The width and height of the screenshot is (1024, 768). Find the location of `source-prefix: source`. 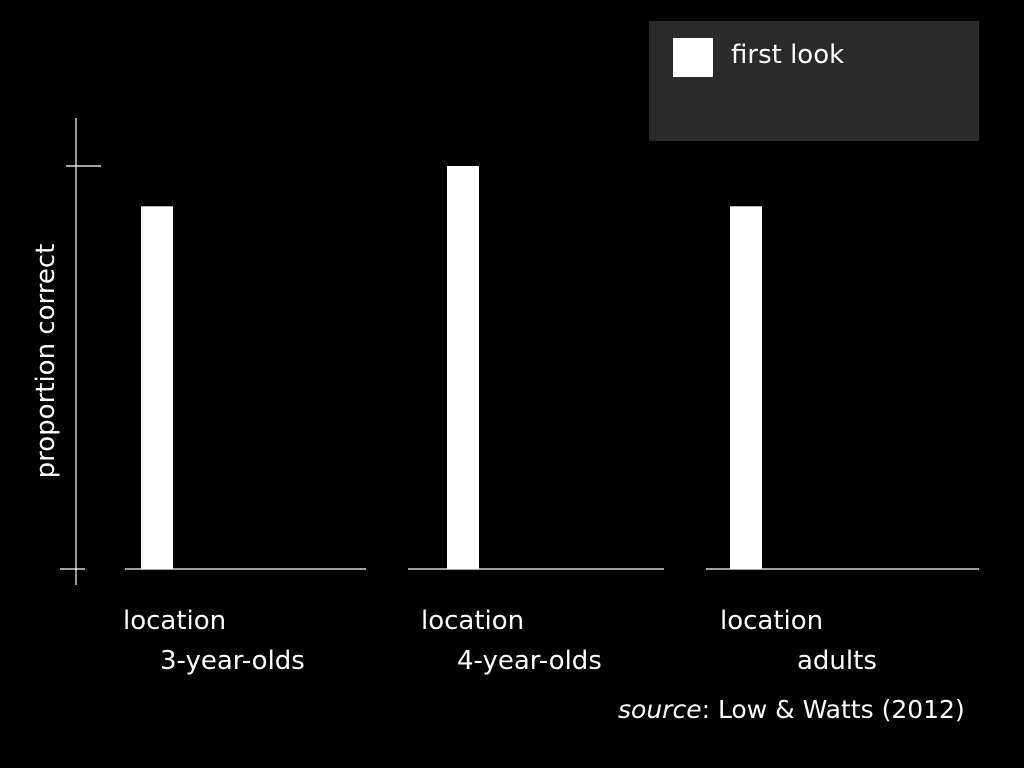

source-prefix: source is located at coordinates (660, 709).